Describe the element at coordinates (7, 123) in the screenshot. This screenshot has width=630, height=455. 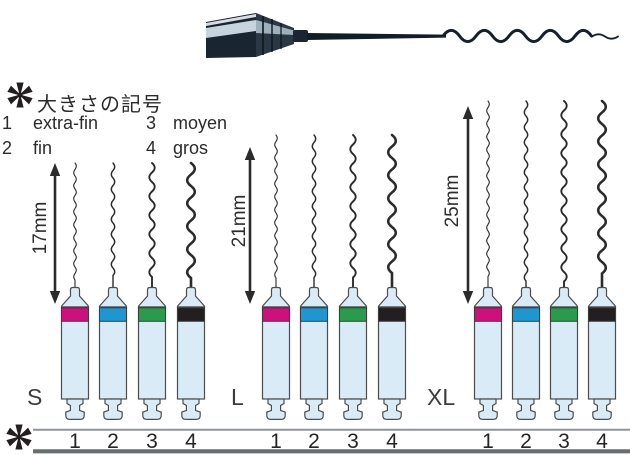
I see `legend-item-1-num: 1` at that location.